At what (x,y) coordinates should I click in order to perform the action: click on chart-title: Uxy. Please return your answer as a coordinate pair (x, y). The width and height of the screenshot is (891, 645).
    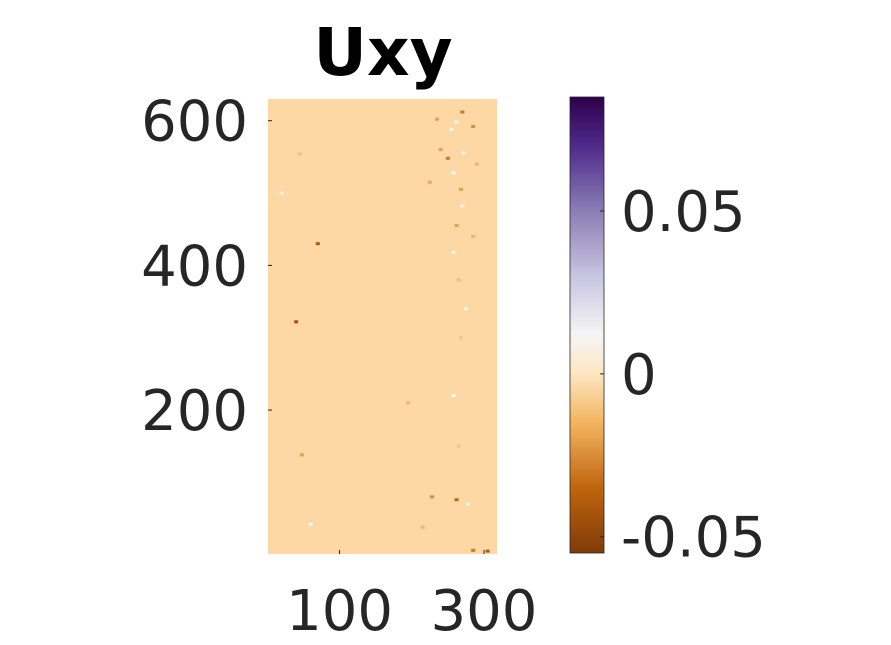
    Looking at the image, I should click on (382, 52).